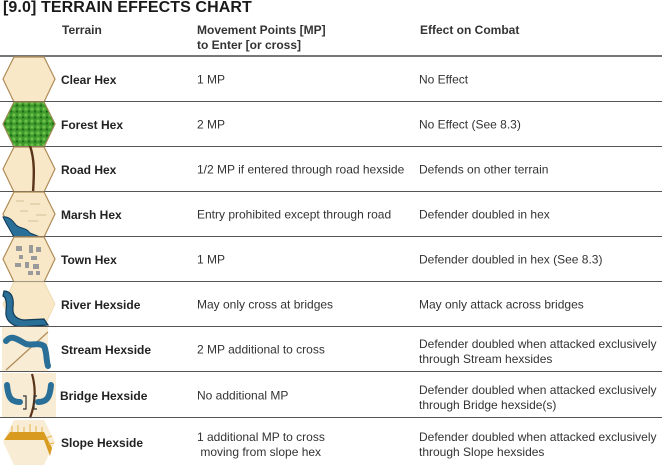 Image resolution: width=662 pixels, height=467 pixels. I want to click on header-combat: Effect on Combat, so click(470, 30).